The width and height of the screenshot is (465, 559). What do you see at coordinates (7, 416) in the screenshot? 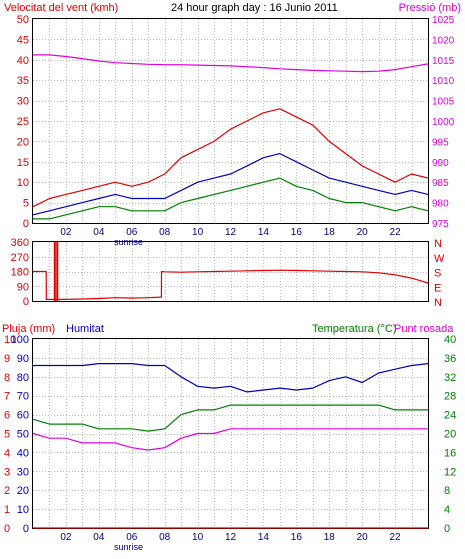
I see `y-tick-label-rain: 6` at bounding box center [7, 416].